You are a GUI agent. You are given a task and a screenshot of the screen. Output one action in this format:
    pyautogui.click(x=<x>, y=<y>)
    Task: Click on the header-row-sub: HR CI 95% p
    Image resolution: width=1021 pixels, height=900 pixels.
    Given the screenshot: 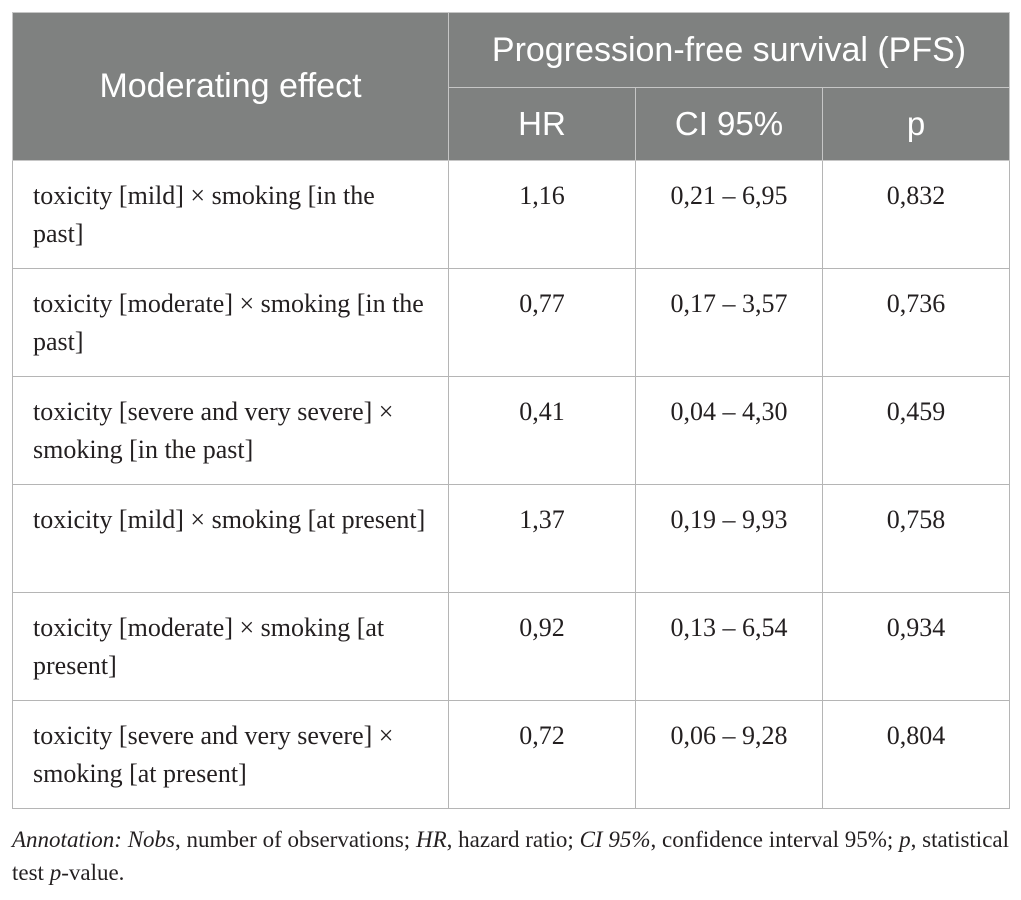 What is the action you would take?
    pyautogui.click(x=512, y=124)
    